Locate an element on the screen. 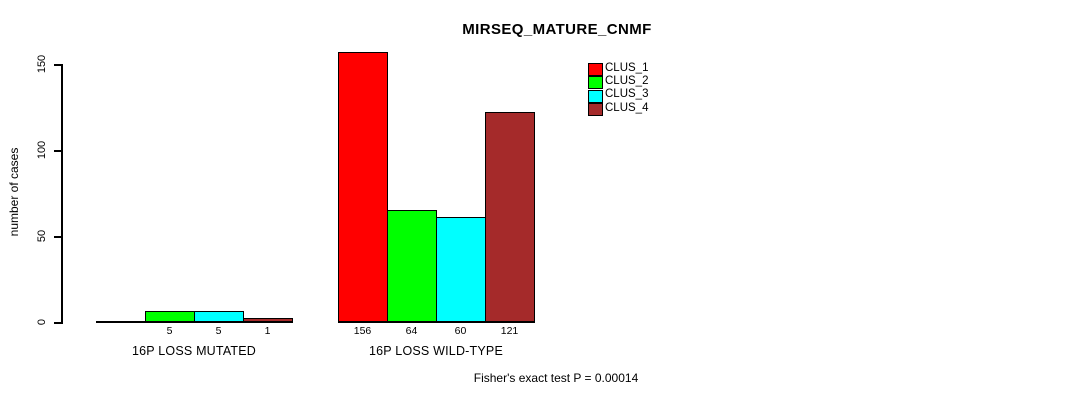 The image size is (1090, 400). bar-clus_3-group2 is located at coordinates (461, 269).